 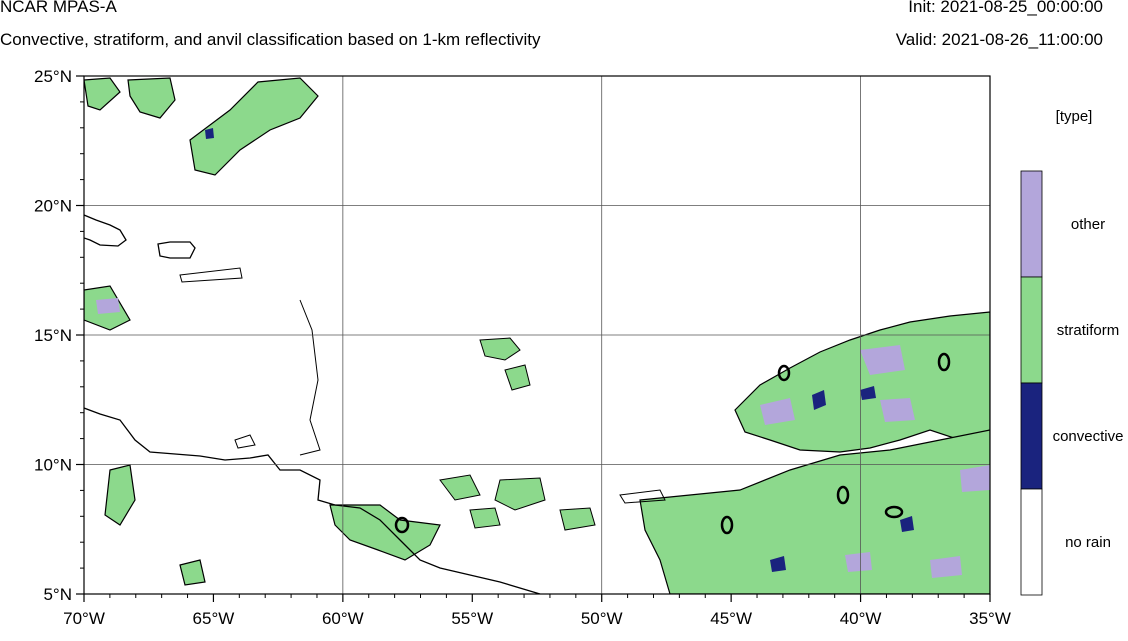 What do you see at coordinates (105, 230) in the screenshot?
I see `coastline-hispaniola` at bounding box center [105, 230].